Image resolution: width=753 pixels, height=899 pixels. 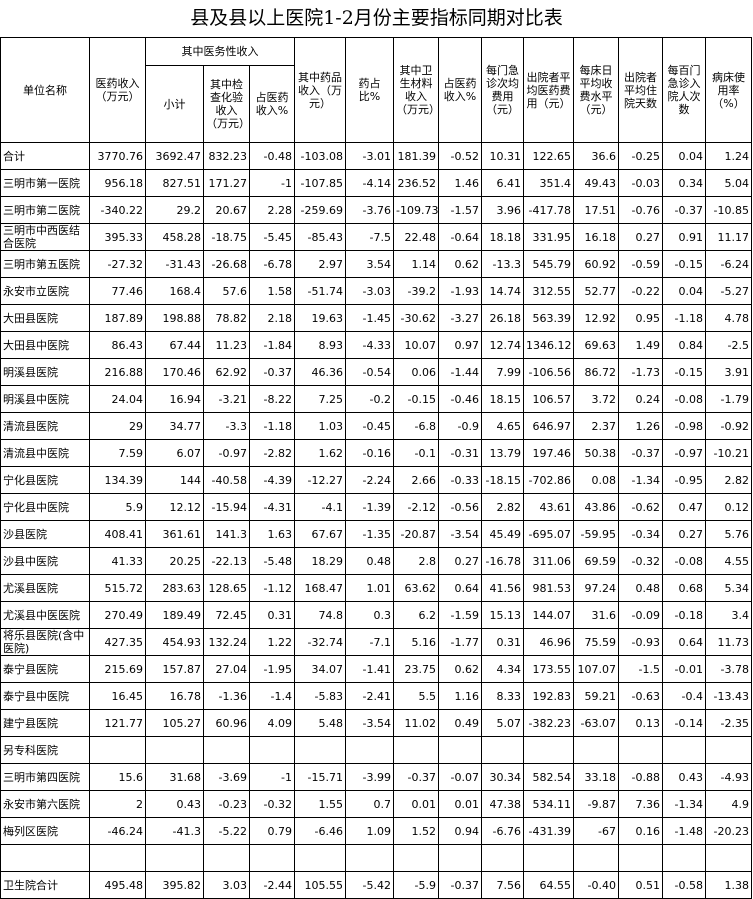 I want to click on cell: -0.93, so click(x=641, y=642).